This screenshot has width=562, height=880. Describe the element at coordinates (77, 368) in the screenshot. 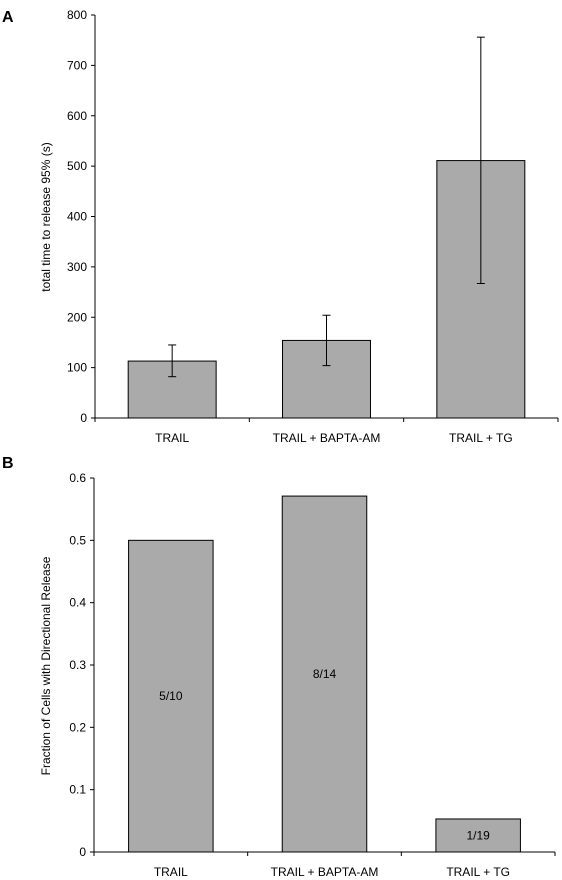

I see `y-tick-label: 100` at that location.